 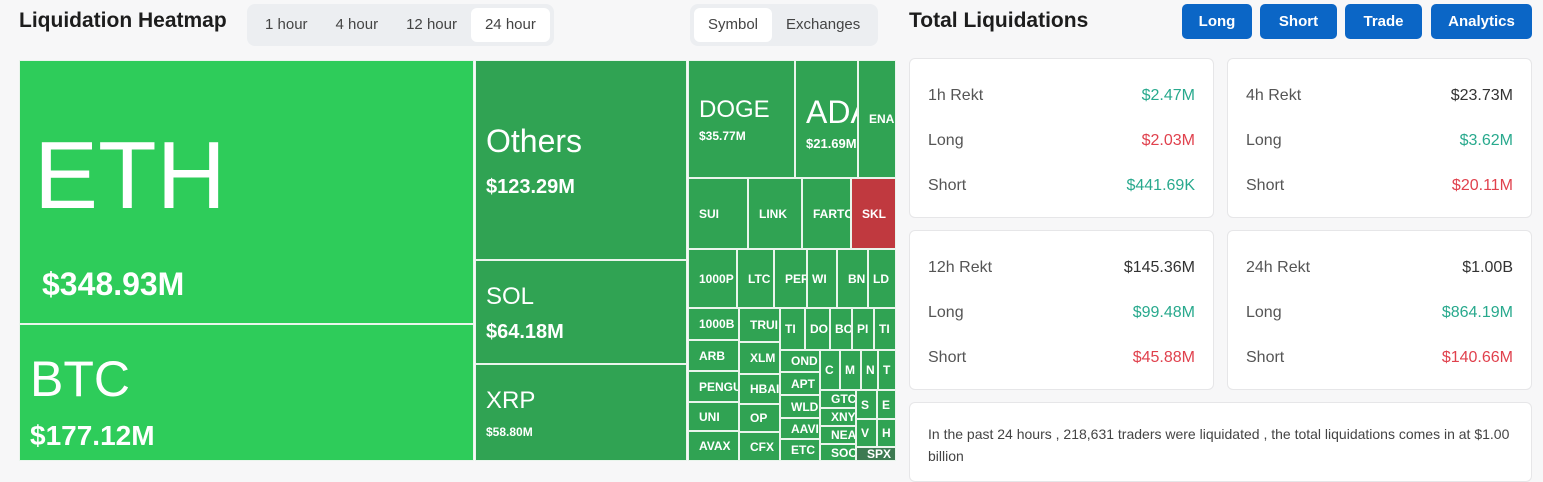 I want to click on tile-xny: XNY, so click(x=838, y=417).